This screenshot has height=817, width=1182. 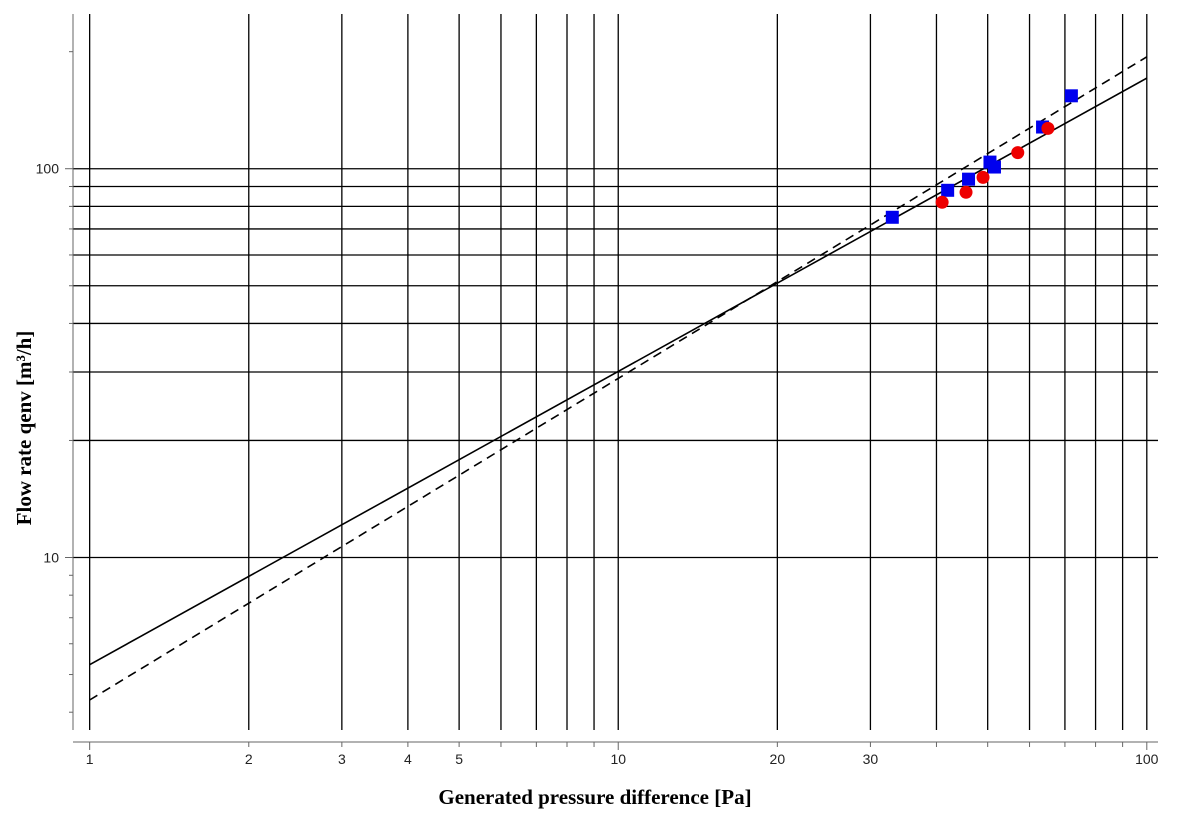 I want to click on y-tick-label: 10, so click(x=51, y=557).